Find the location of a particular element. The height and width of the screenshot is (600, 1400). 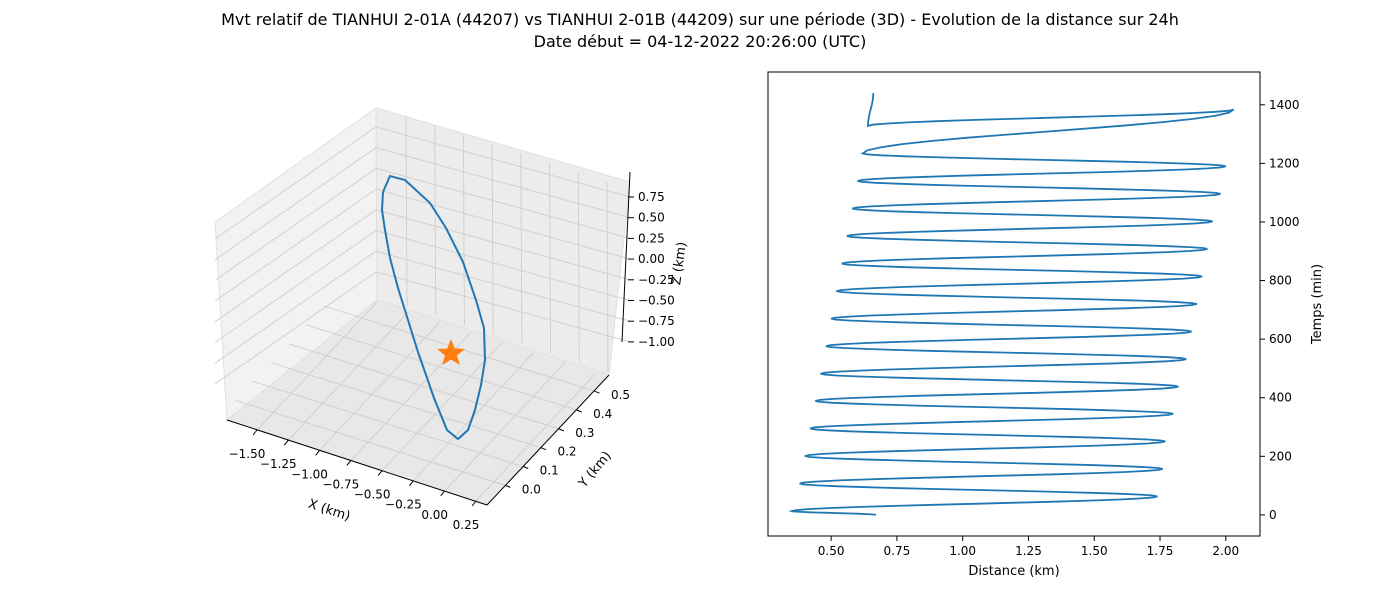

x-axis-line is located at coordinates (357, 462).